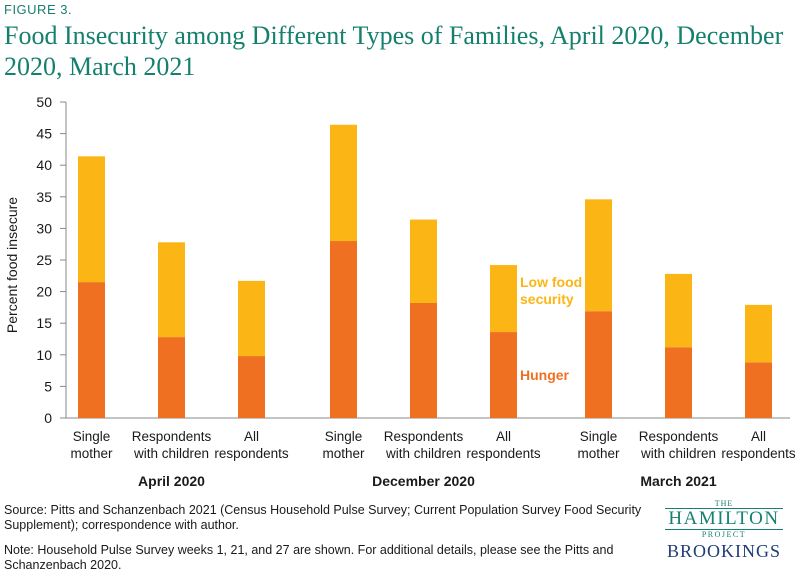  I want to click on logo-project: PROJECT, so click(724, 534).